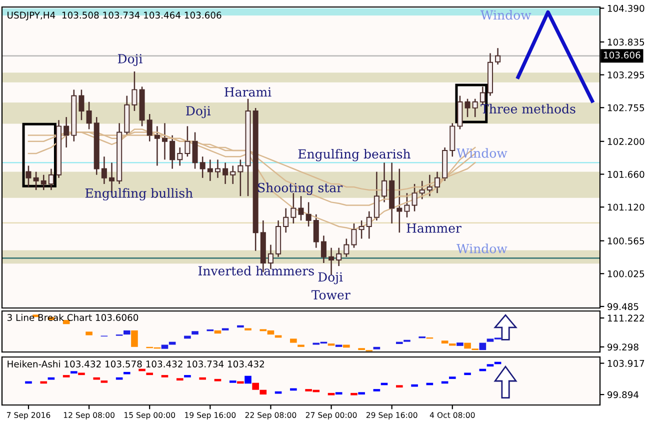 Image resolution: width=646 pixels, height=422 pixels. Describe the element at coordinates (139, 194) in the screenshot. I see `annotation: Engulfing bullish` at that location.